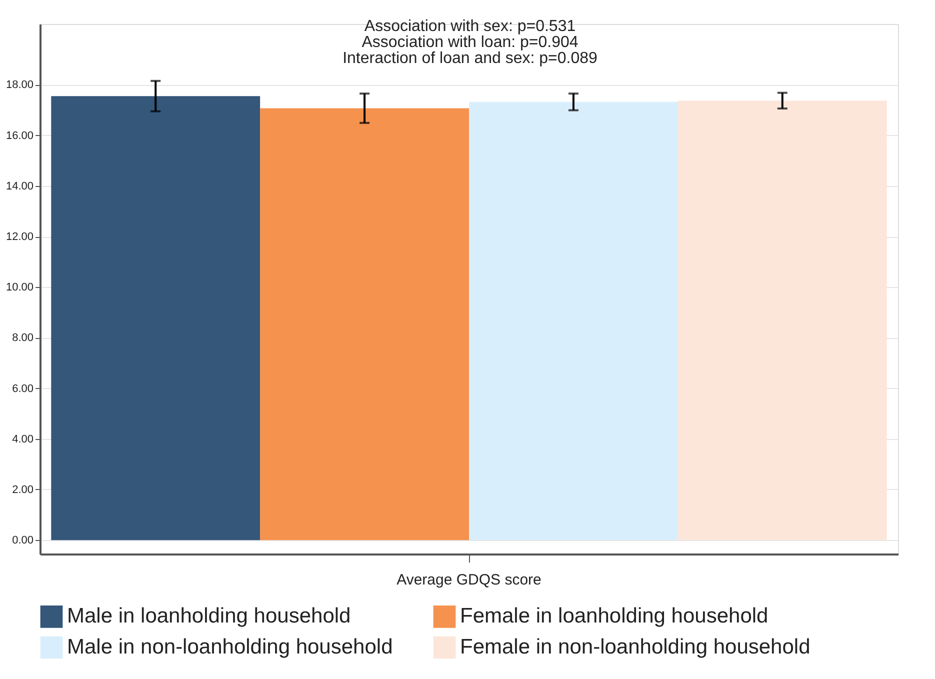 The width and height of the screenshot is (935, 679). Describe the element at coordinates (469, 580) in the screenshot. I see `x-tick-label: Average GDQS score` at that location.